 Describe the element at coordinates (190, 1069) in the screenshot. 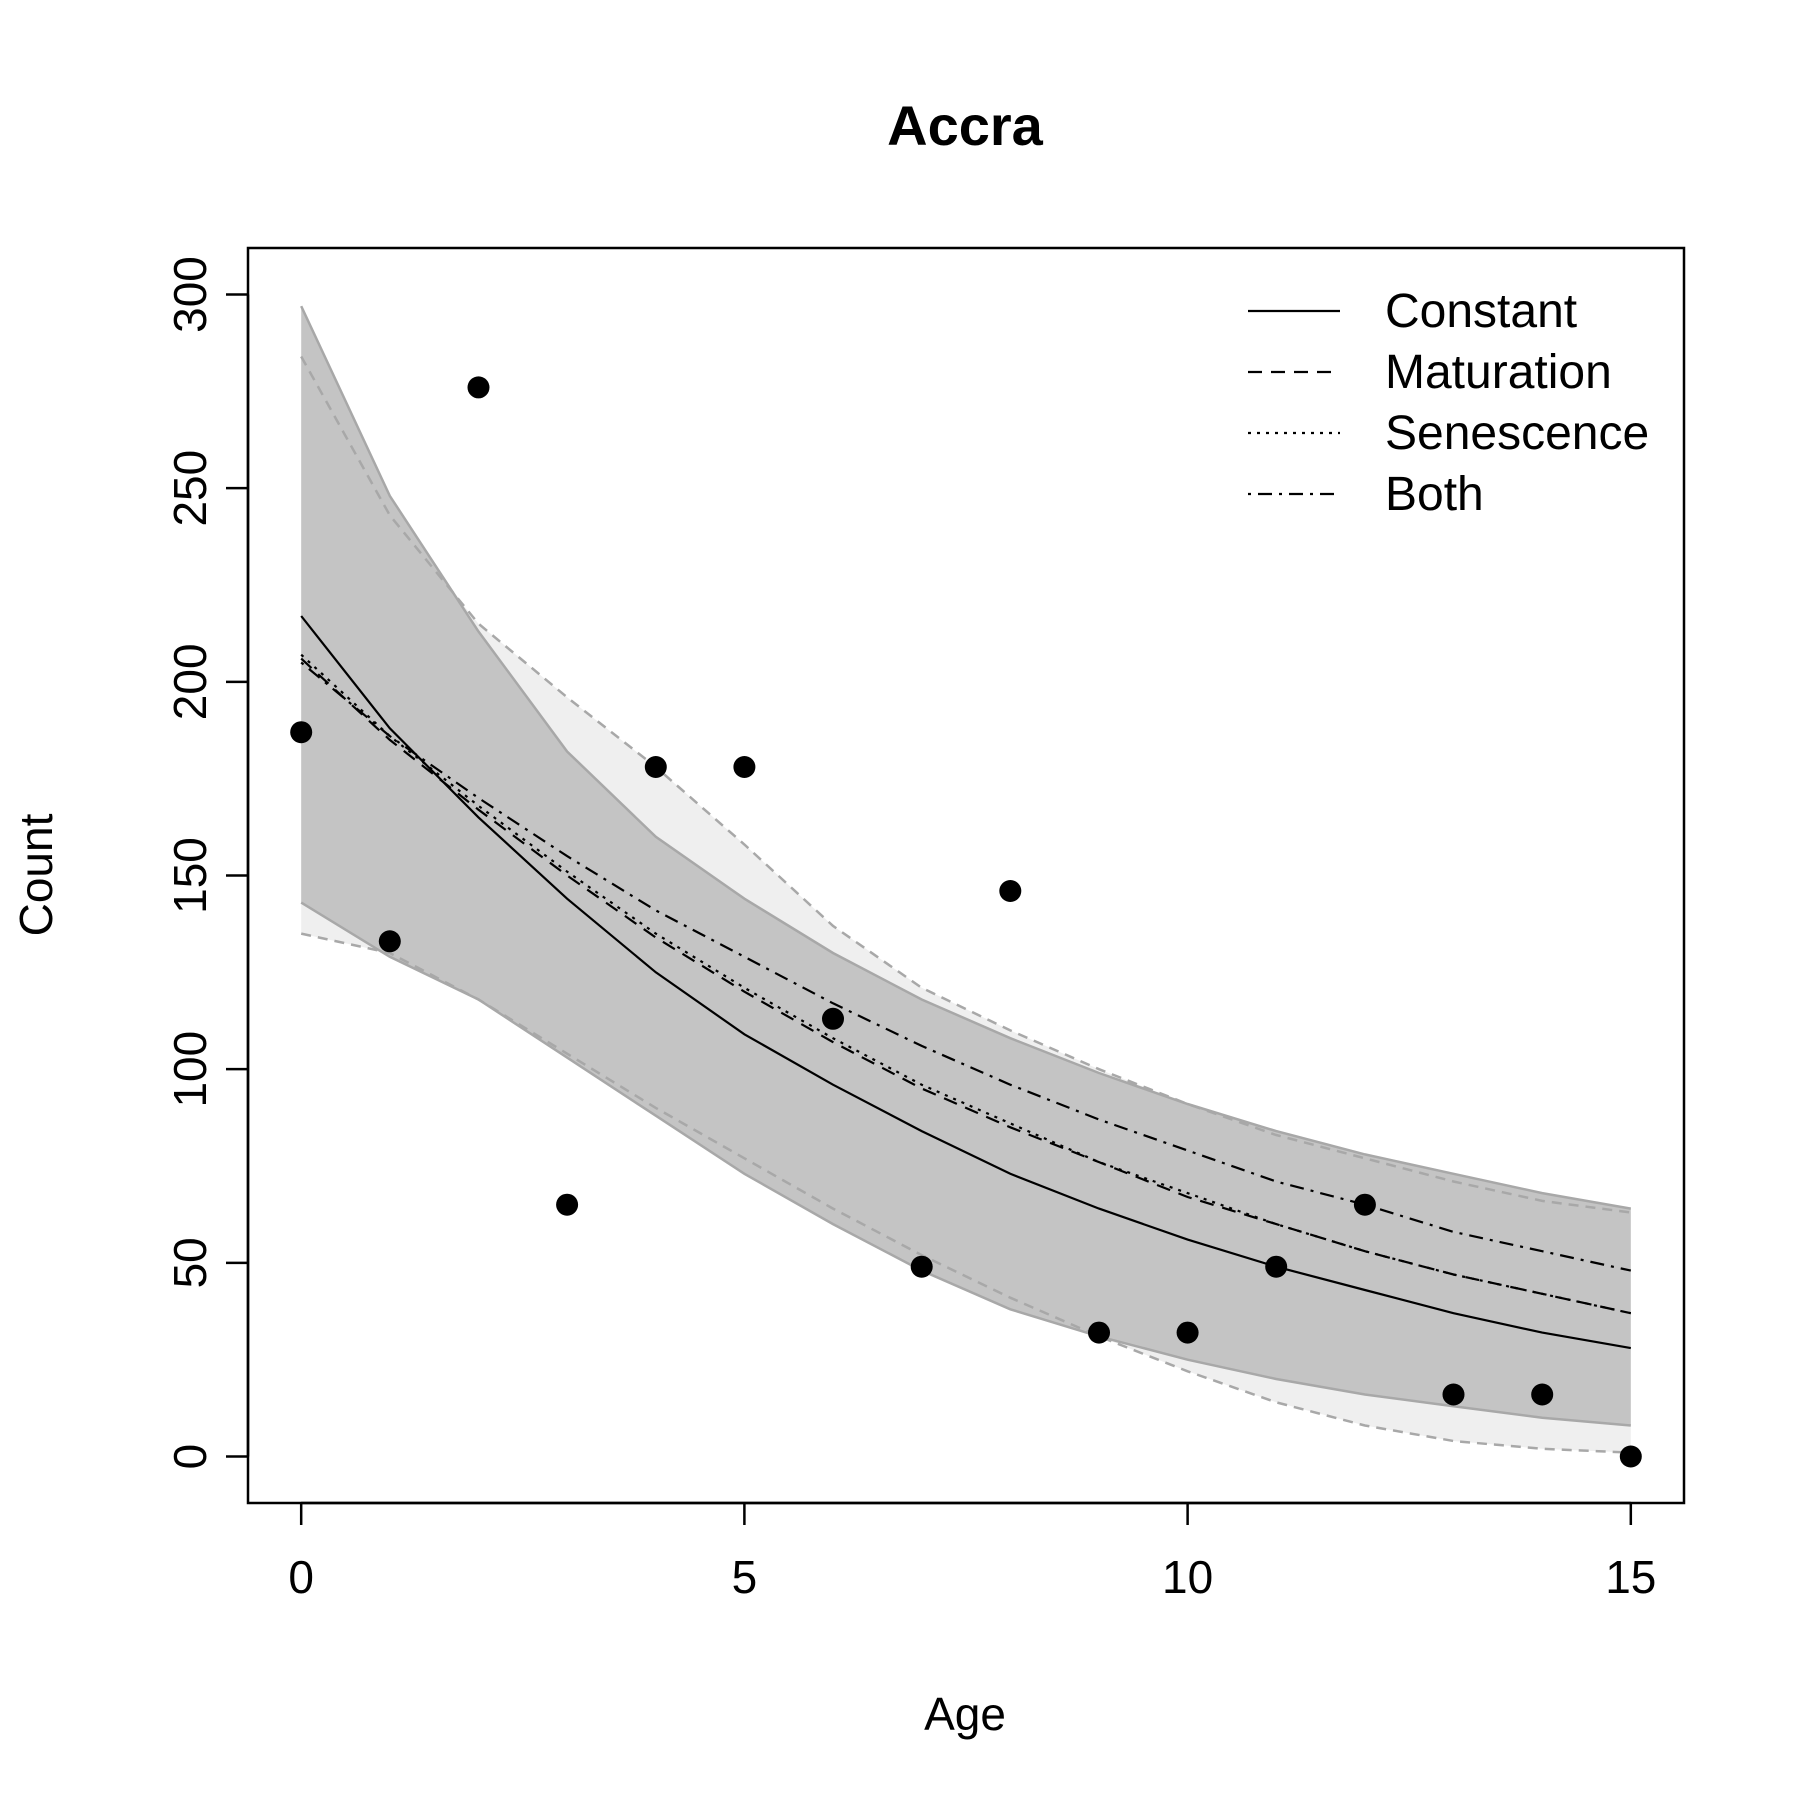

I see `y-tick-label: 100` at that location.